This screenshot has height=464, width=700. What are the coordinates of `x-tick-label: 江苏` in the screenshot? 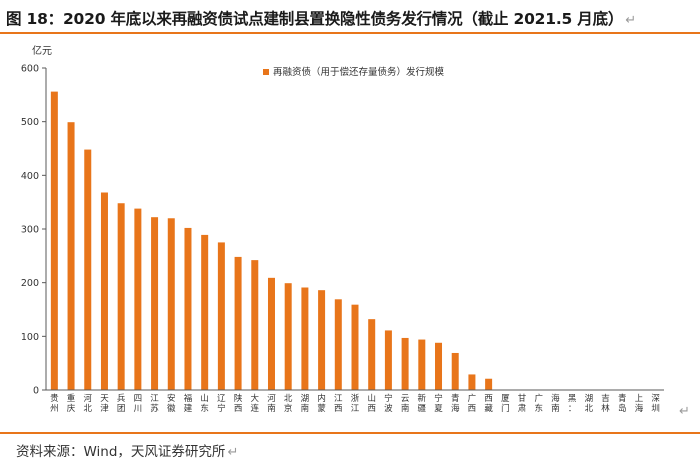 It's located at (154, 404).